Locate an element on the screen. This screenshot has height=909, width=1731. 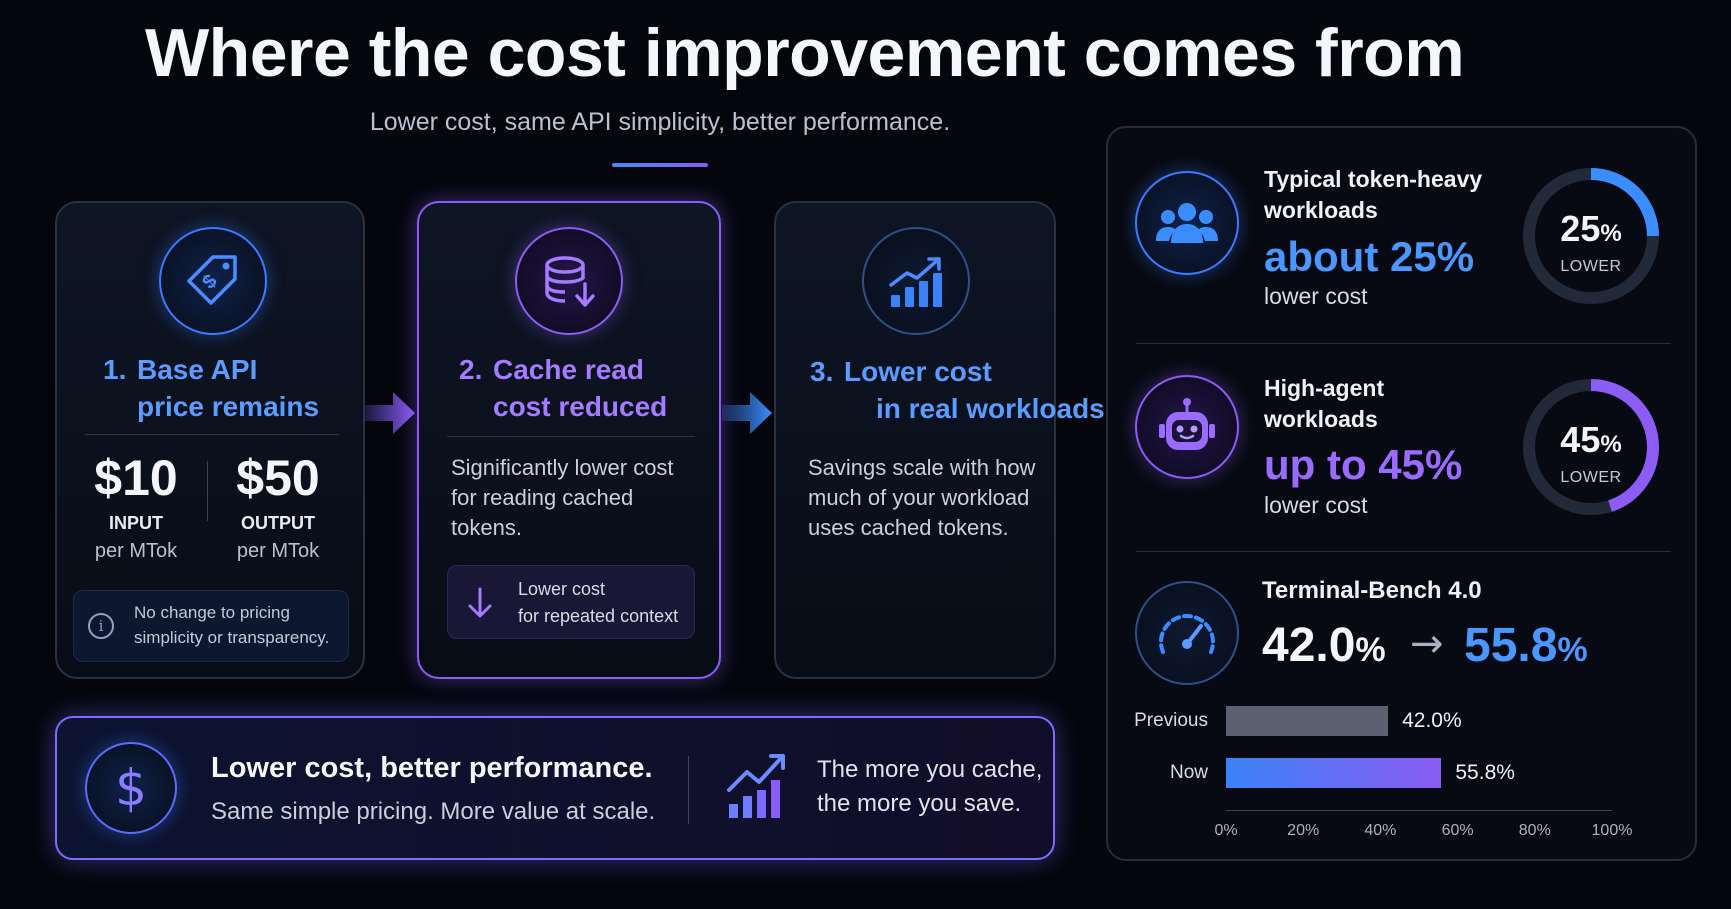
output-label: OUTPUT is located at coordinates (278, 523).